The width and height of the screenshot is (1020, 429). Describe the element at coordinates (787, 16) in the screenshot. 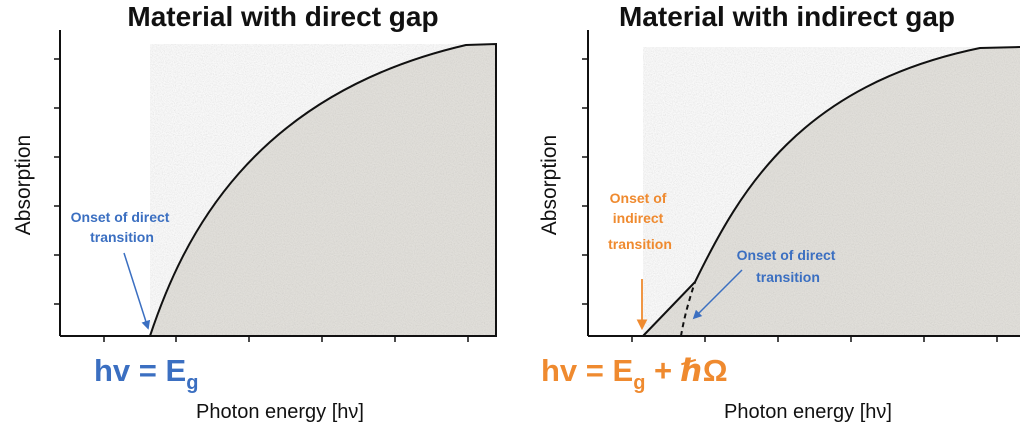

I see `panel-title: Material with indirect gap` at that location.